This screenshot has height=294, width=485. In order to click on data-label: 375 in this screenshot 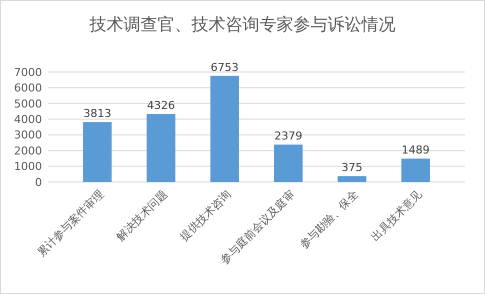, I will do `click(351, 167)`.